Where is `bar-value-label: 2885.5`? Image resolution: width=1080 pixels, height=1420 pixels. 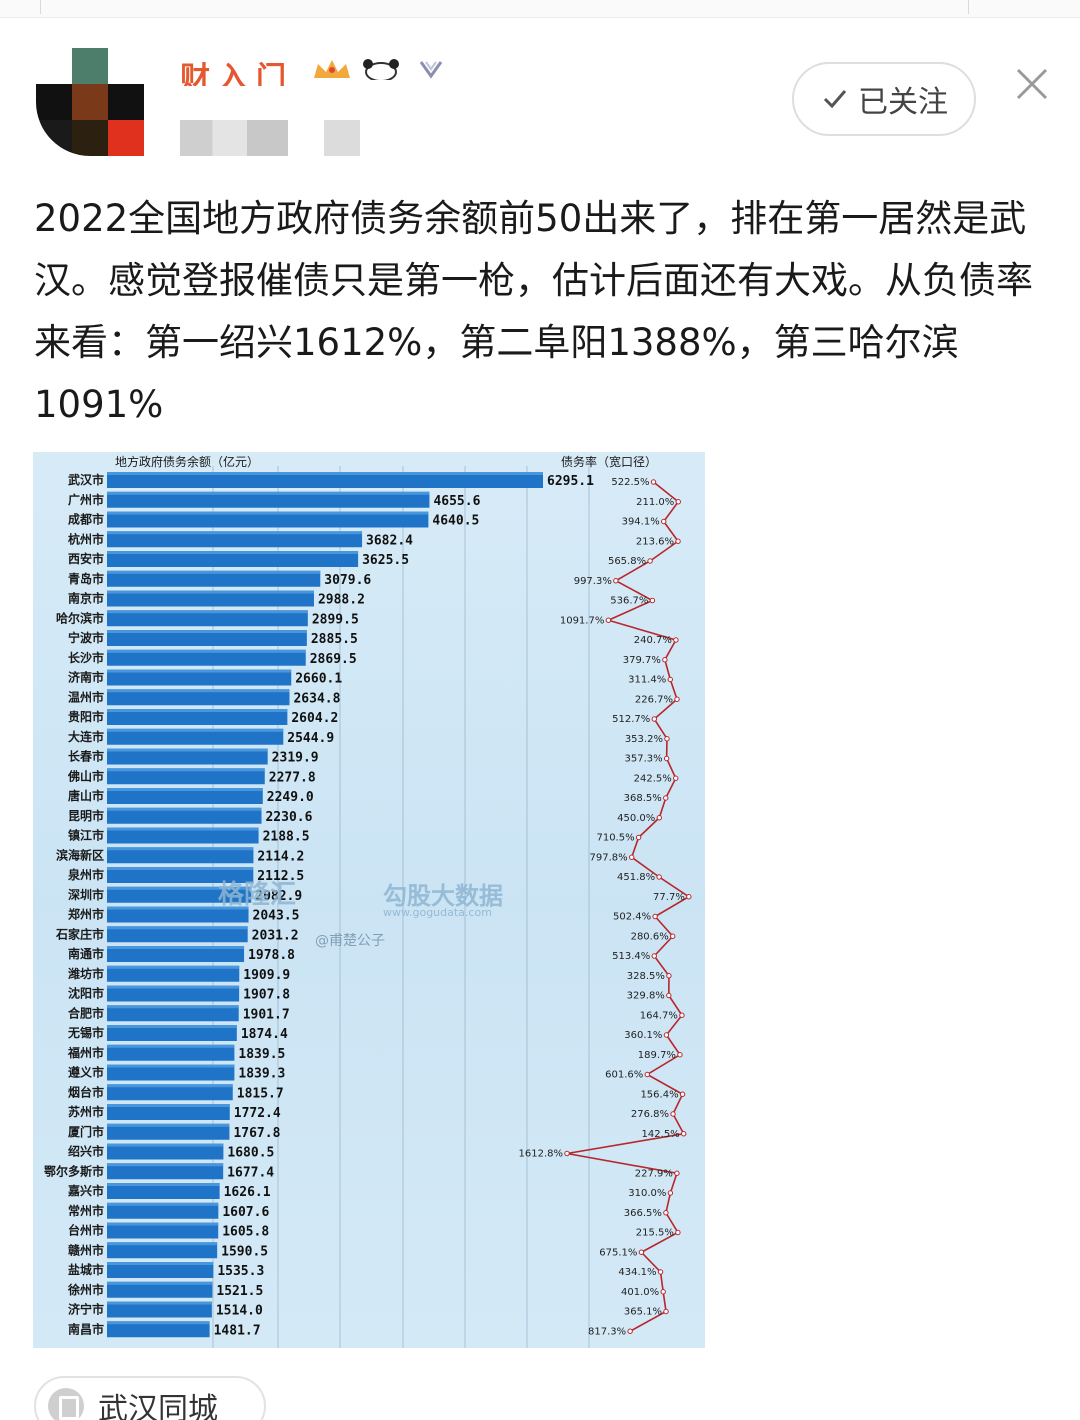
bar-value-label: 2885.5 is located at coordinates (334, 639).